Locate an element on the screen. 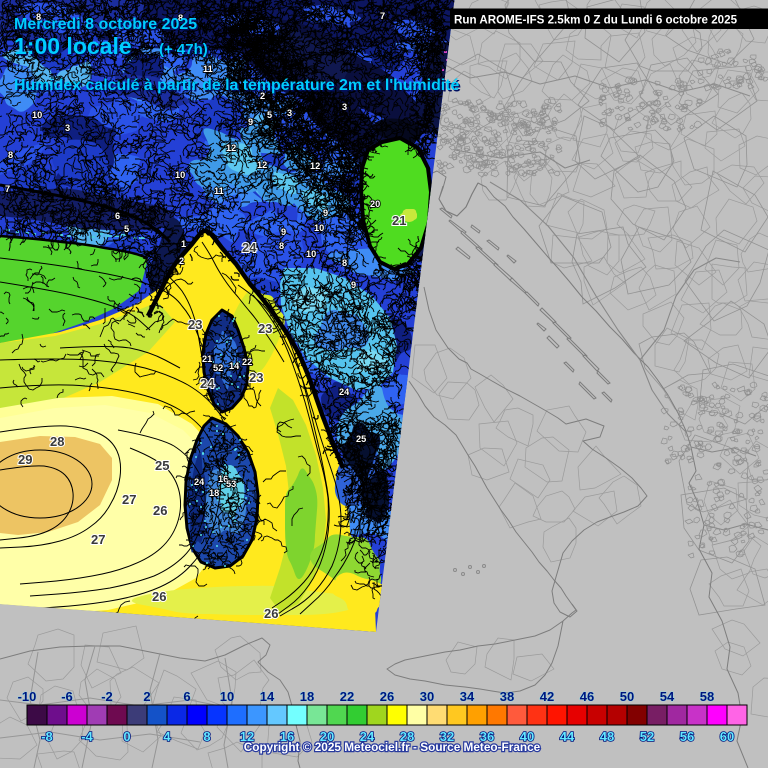  svg-text: 38 is located at coordinates (507, 696).